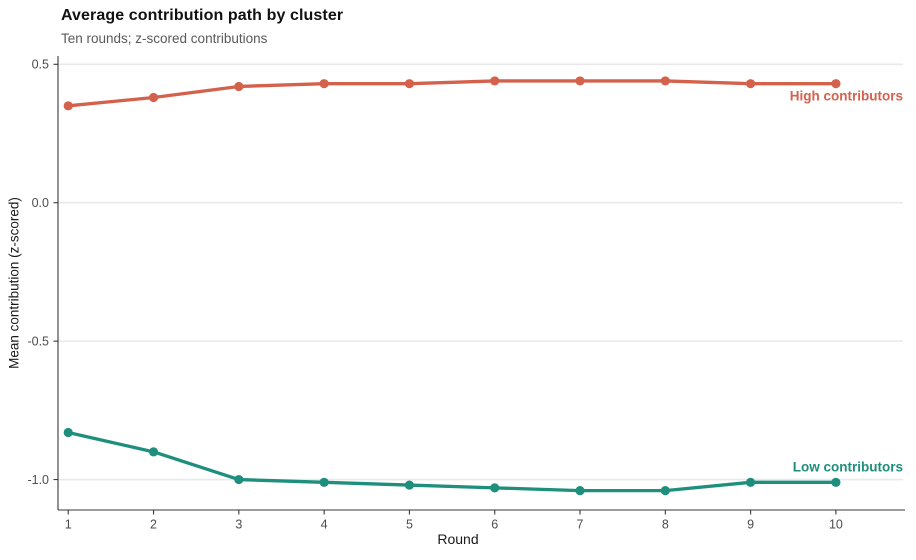 The image size is (916, 560). I want to click on x-tick-label: 4, so click(324, 525).